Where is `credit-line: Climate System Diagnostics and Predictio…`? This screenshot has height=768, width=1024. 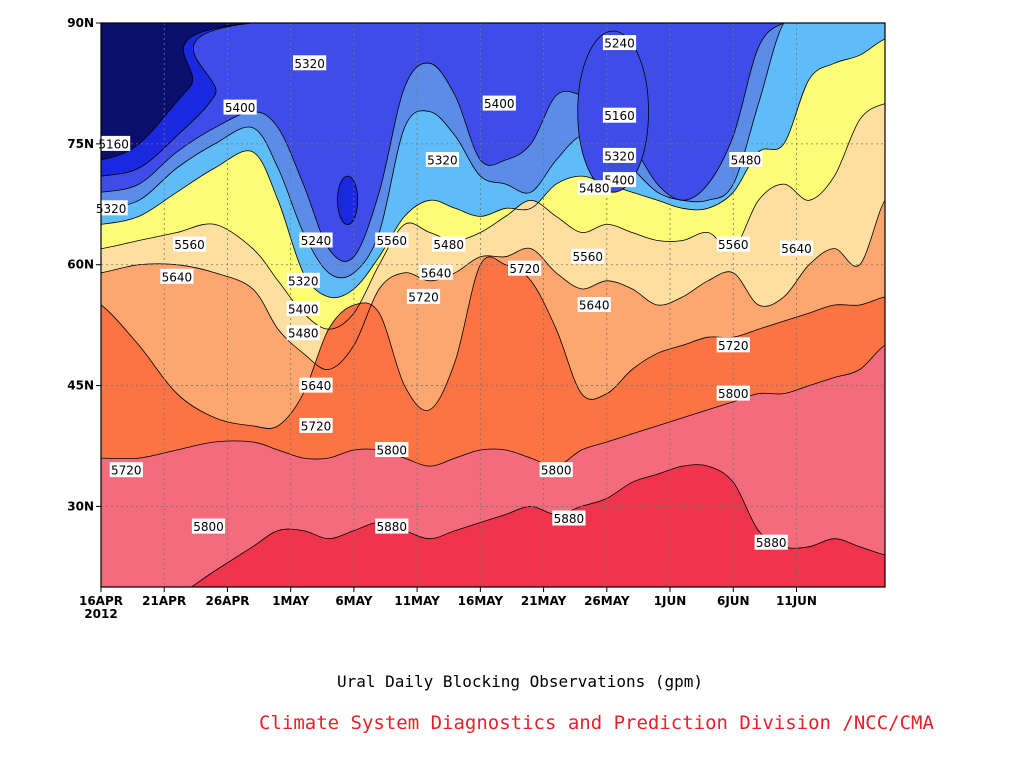 credit-line: Climate System Diagnostics and Predictio… is located at coordinates (596, 723).